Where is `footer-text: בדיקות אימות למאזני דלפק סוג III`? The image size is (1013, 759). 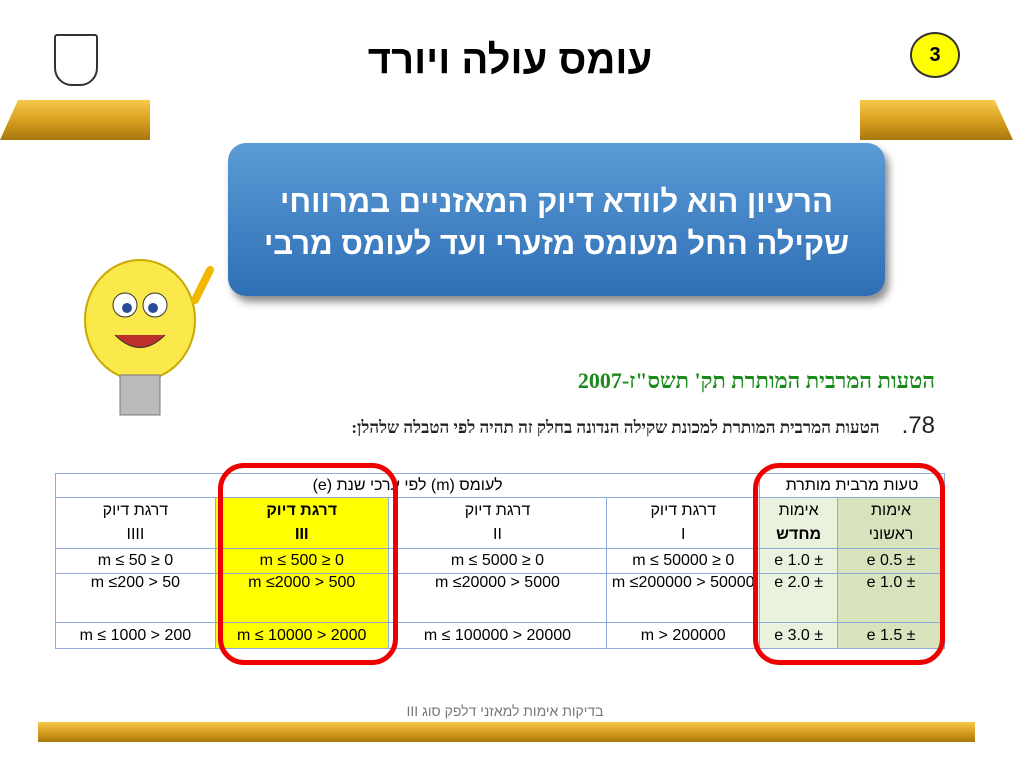 footer-text: בדיקות אימות למאזני דלפק סוג III is located at coordinates (505, 711).